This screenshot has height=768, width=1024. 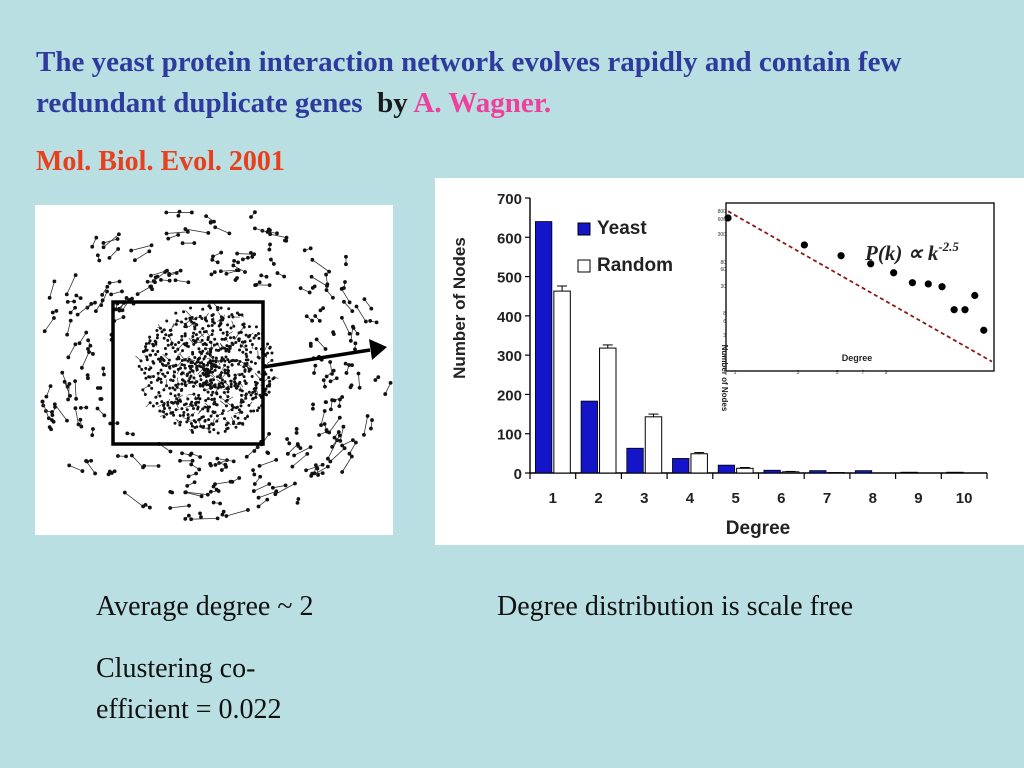 What do you see at coordinates (675, 606) in the screenshot?
I see `caption-scale-free: Degree distribution is scale free` at bounding box center [675, 606].